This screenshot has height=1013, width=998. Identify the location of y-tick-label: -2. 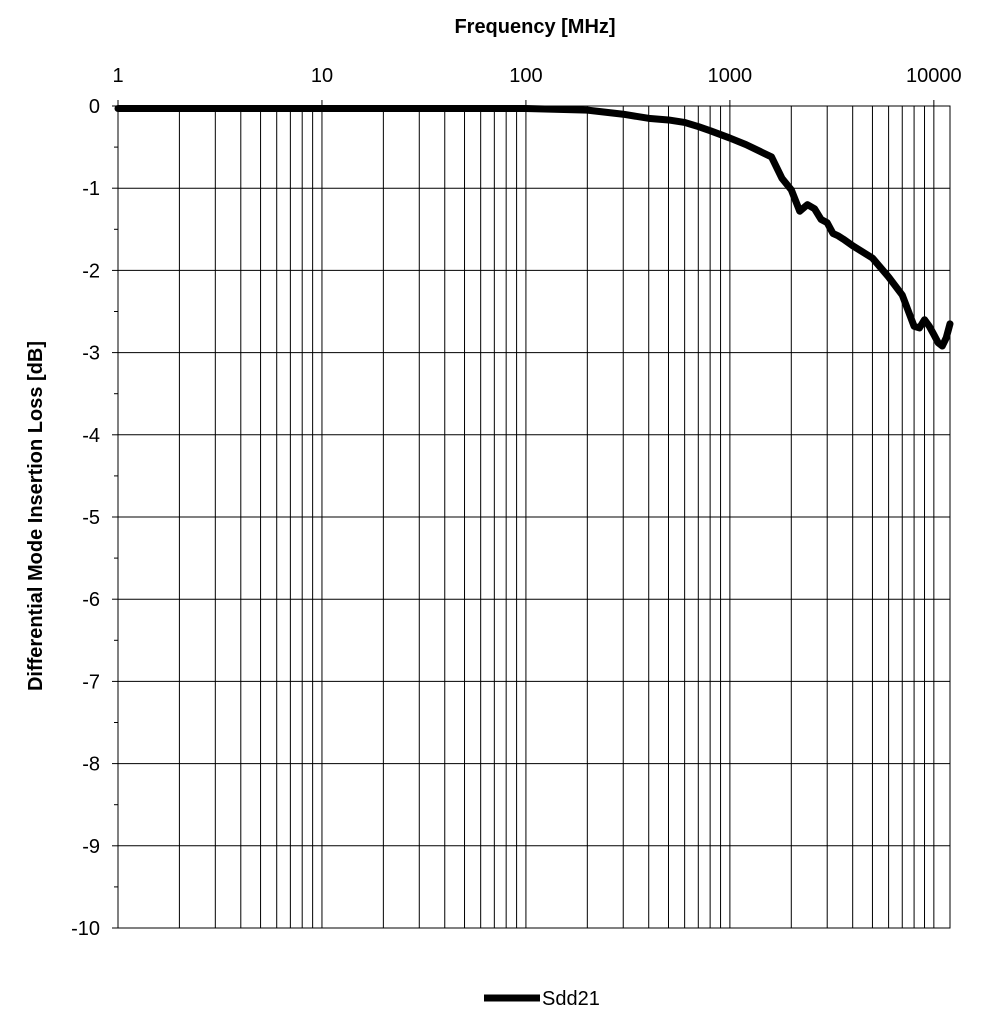
(91, 271).